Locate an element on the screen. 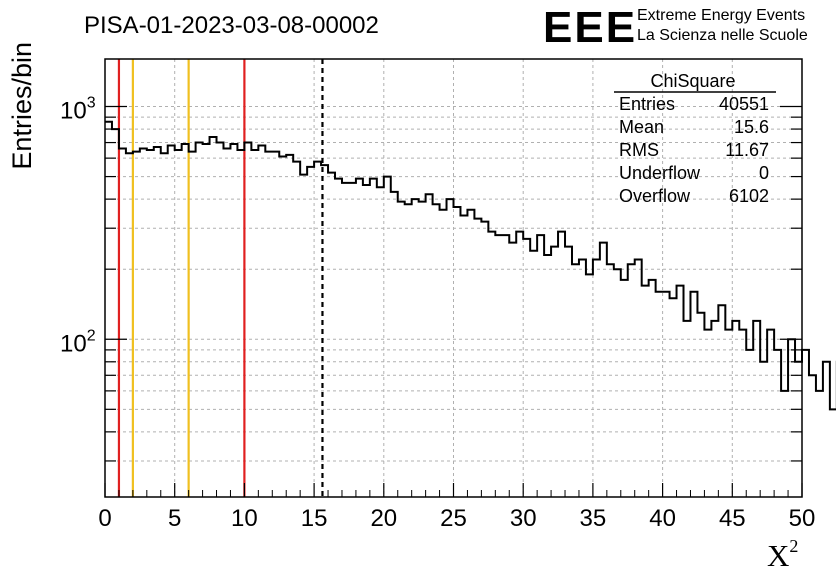 The image size is (836, 572). x-axis-label: X2 is located at coordinates (782, 554).